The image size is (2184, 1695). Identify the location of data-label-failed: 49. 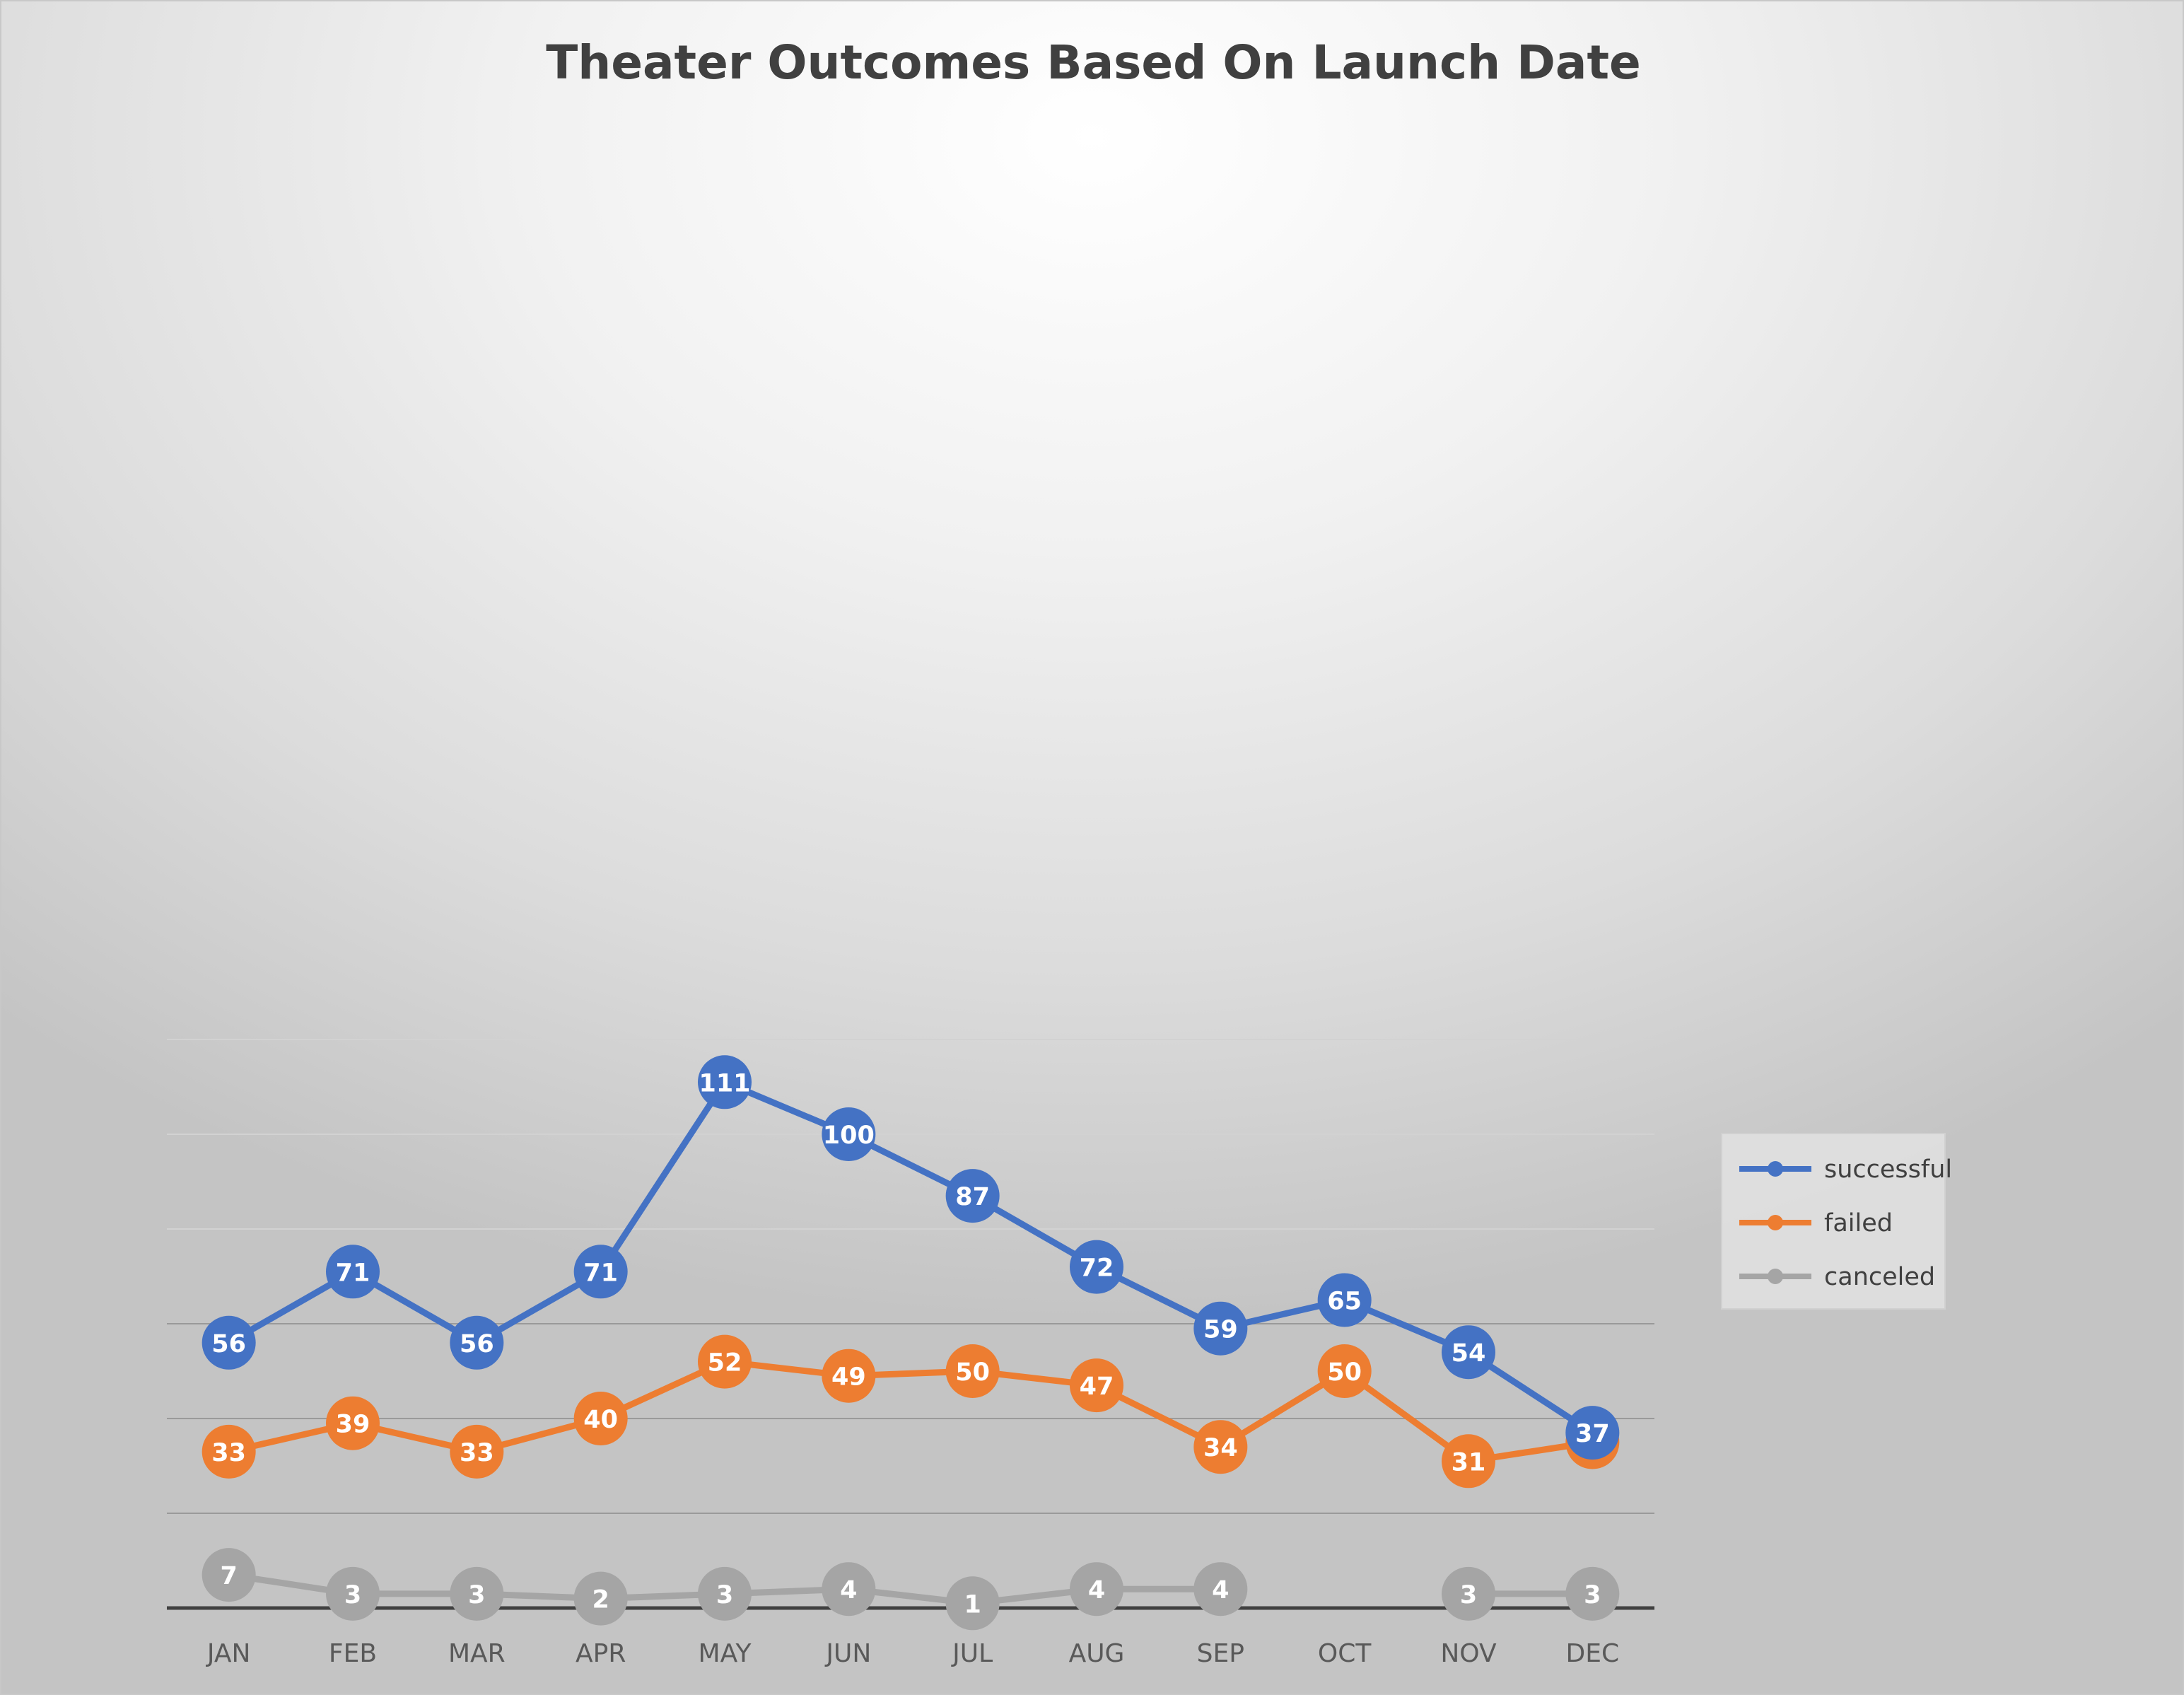
(849, 1377).